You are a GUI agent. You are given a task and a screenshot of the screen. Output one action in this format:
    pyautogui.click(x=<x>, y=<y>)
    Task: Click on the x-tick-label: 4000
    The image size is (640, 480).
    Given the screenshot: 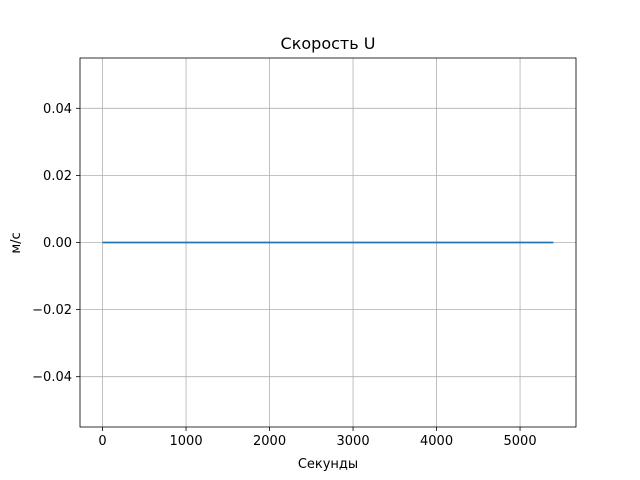 What is the action you would take?
    pyautogui.click(x=436, y=441)
    